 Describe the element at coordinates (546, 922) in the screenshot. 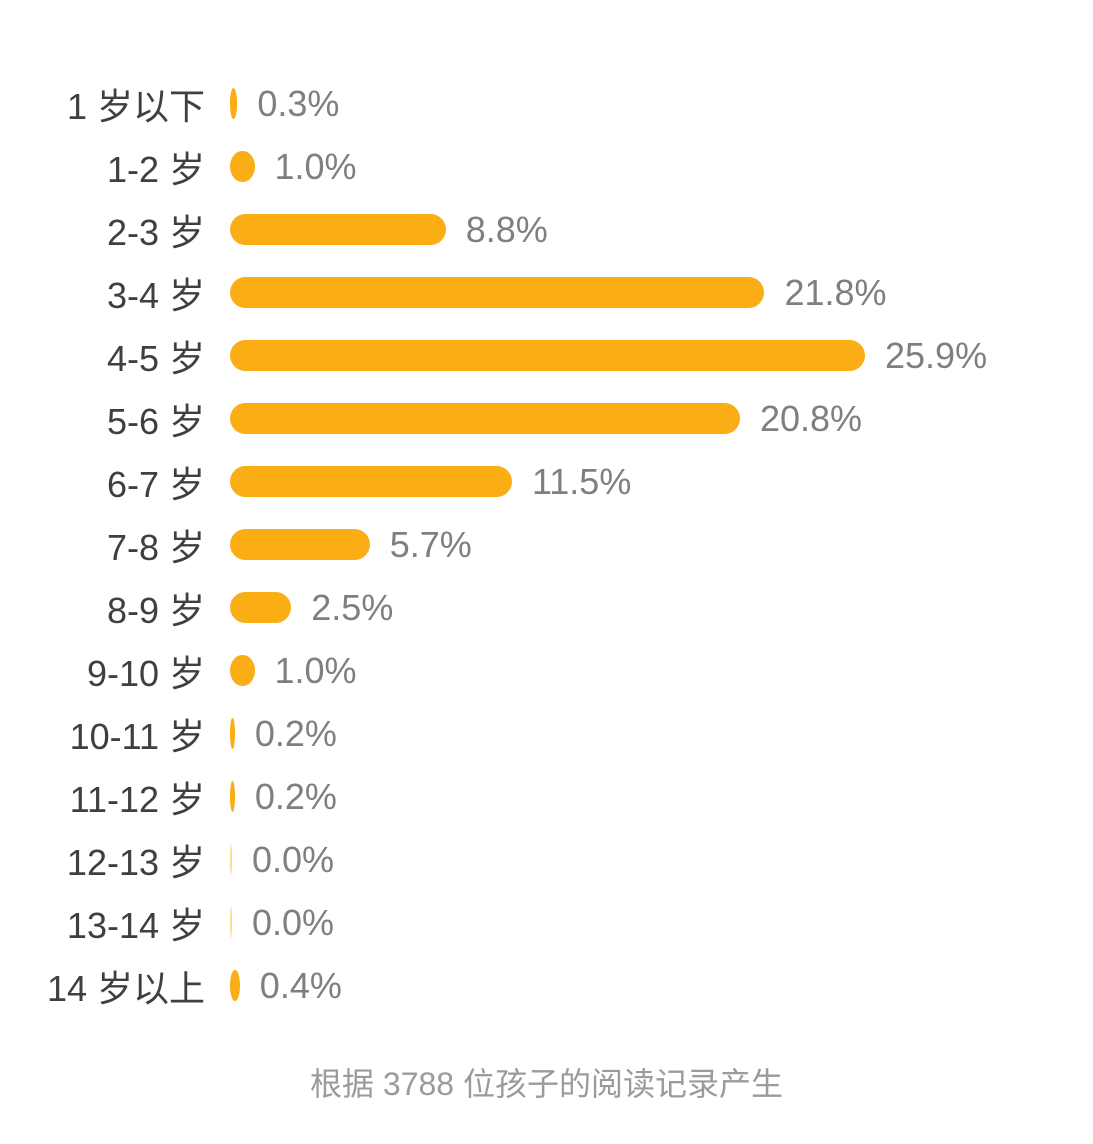

I see `chart-row: 13-14 岁 0.0%` at that location.